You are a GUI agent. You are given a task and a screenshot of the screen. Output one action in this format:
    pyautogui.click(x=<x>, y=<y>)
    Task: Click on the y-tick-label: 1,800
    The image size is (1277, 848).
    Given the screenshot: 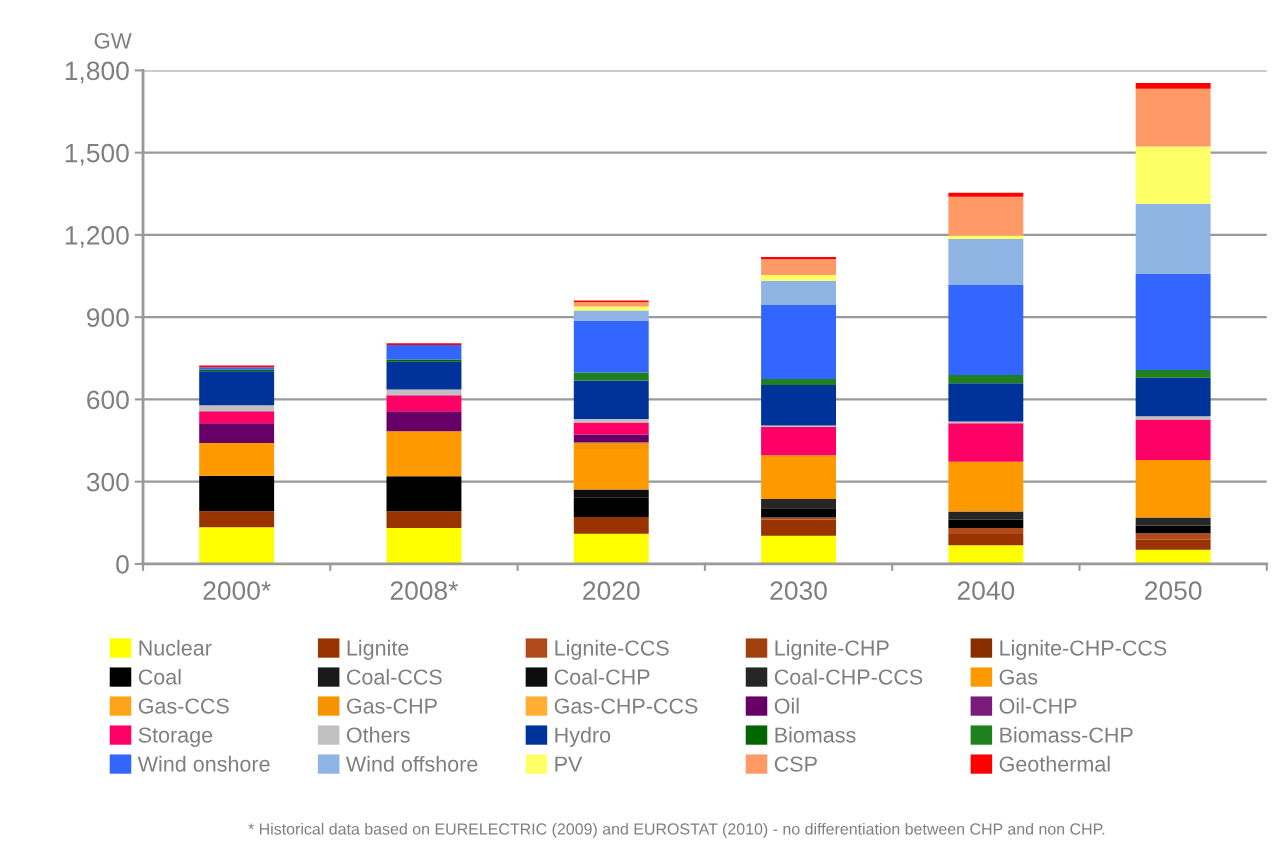 What is the action you would take?
    pyautogui.click(x=97, y=72)
    